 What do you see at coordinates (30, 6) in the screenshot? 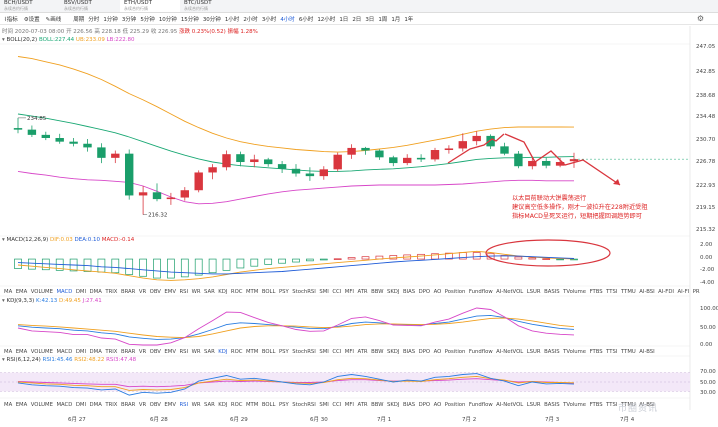
I see `tab-bch: BCH/USDT 永续合约行情` at bounding box center [30, 6].